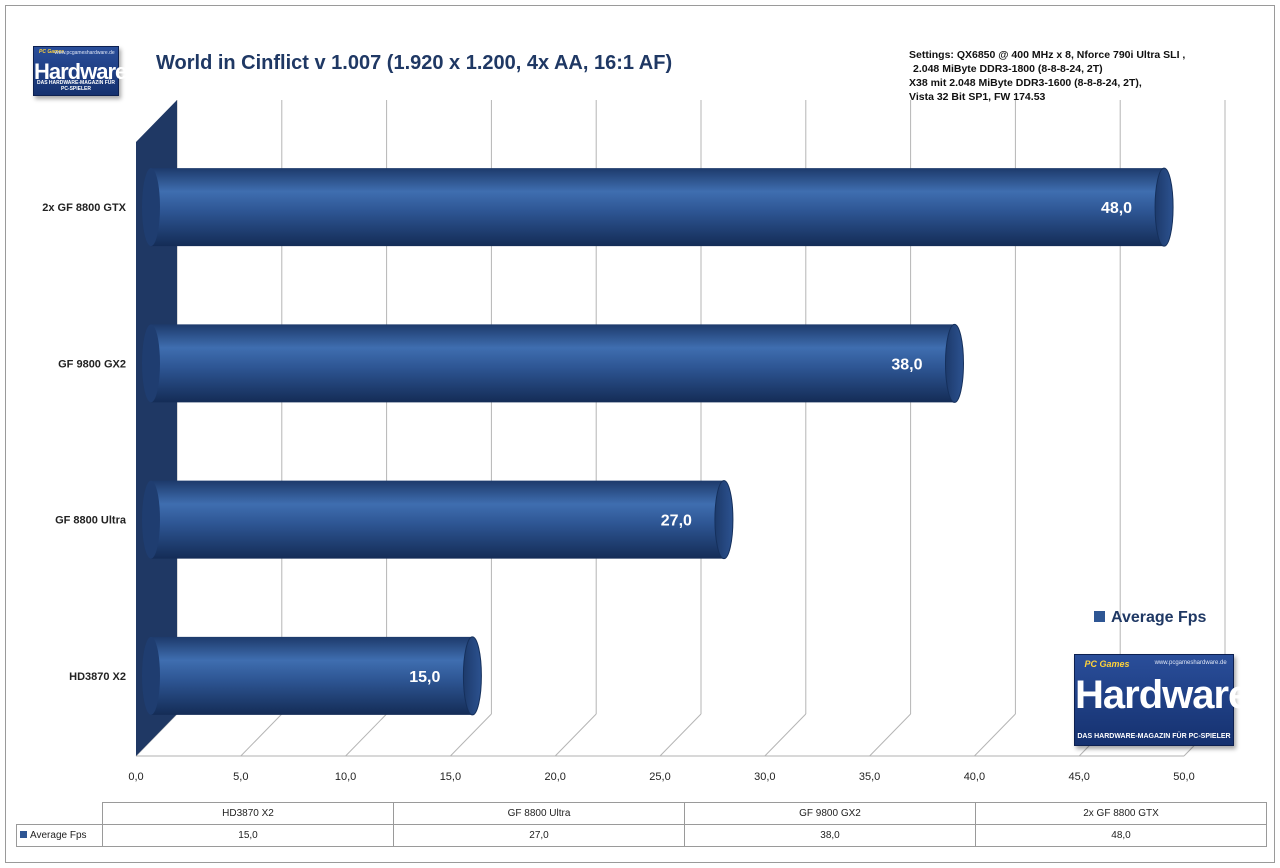 The width and height of the screenshot is (1280, 868). Describe the element at coordinates (248, 813) in the screenshot. I see `data-table-header: HD3870 X2` at that location.